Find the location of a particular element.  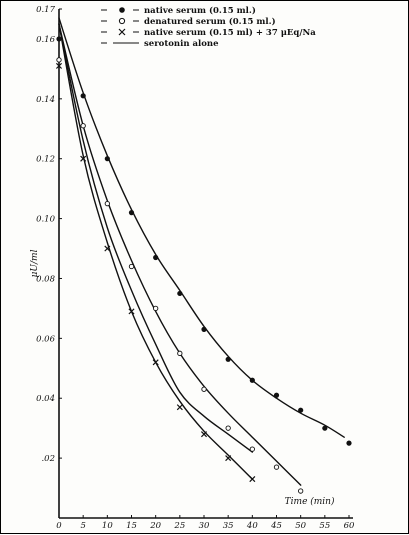

y-tick-label: 0.06 is located at coordinates (46, 339).